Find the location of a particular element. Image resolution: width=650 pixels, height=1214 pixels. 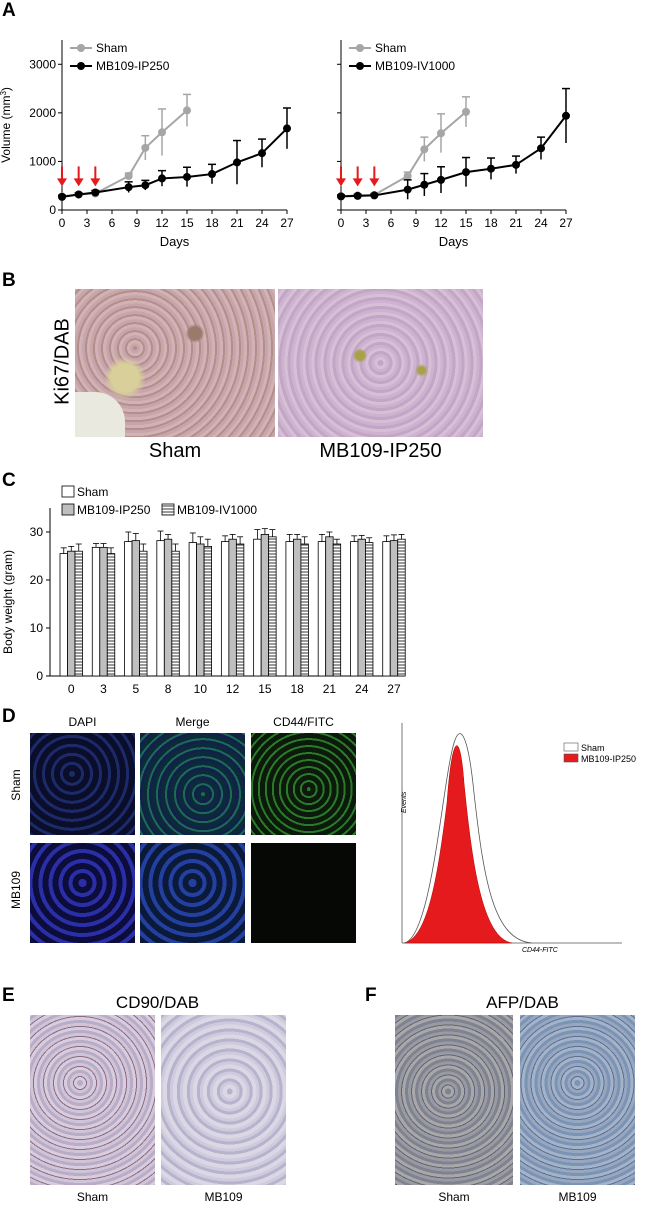

afp-sham-image is located at coordinates (454, 1100).